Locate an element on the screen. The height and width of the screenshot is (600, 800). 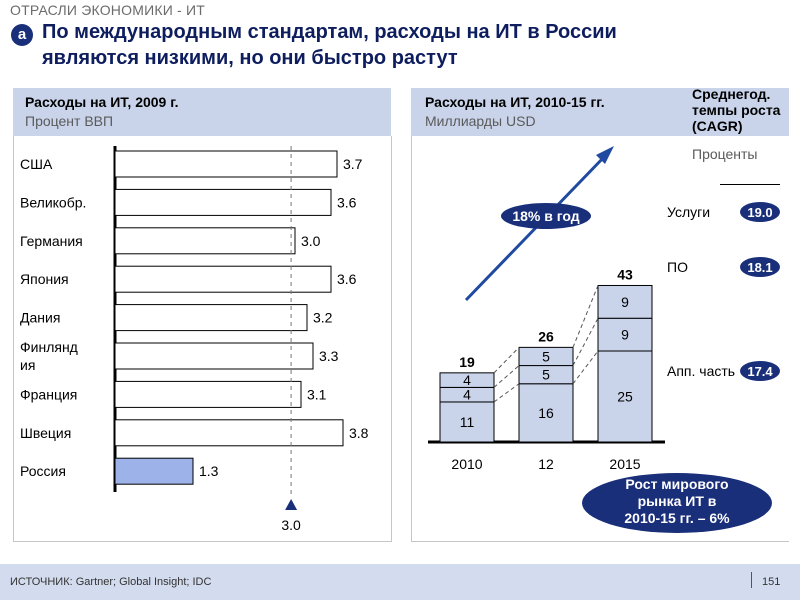
bar-category-label: Великобр. is located at coordinates (53, 202).